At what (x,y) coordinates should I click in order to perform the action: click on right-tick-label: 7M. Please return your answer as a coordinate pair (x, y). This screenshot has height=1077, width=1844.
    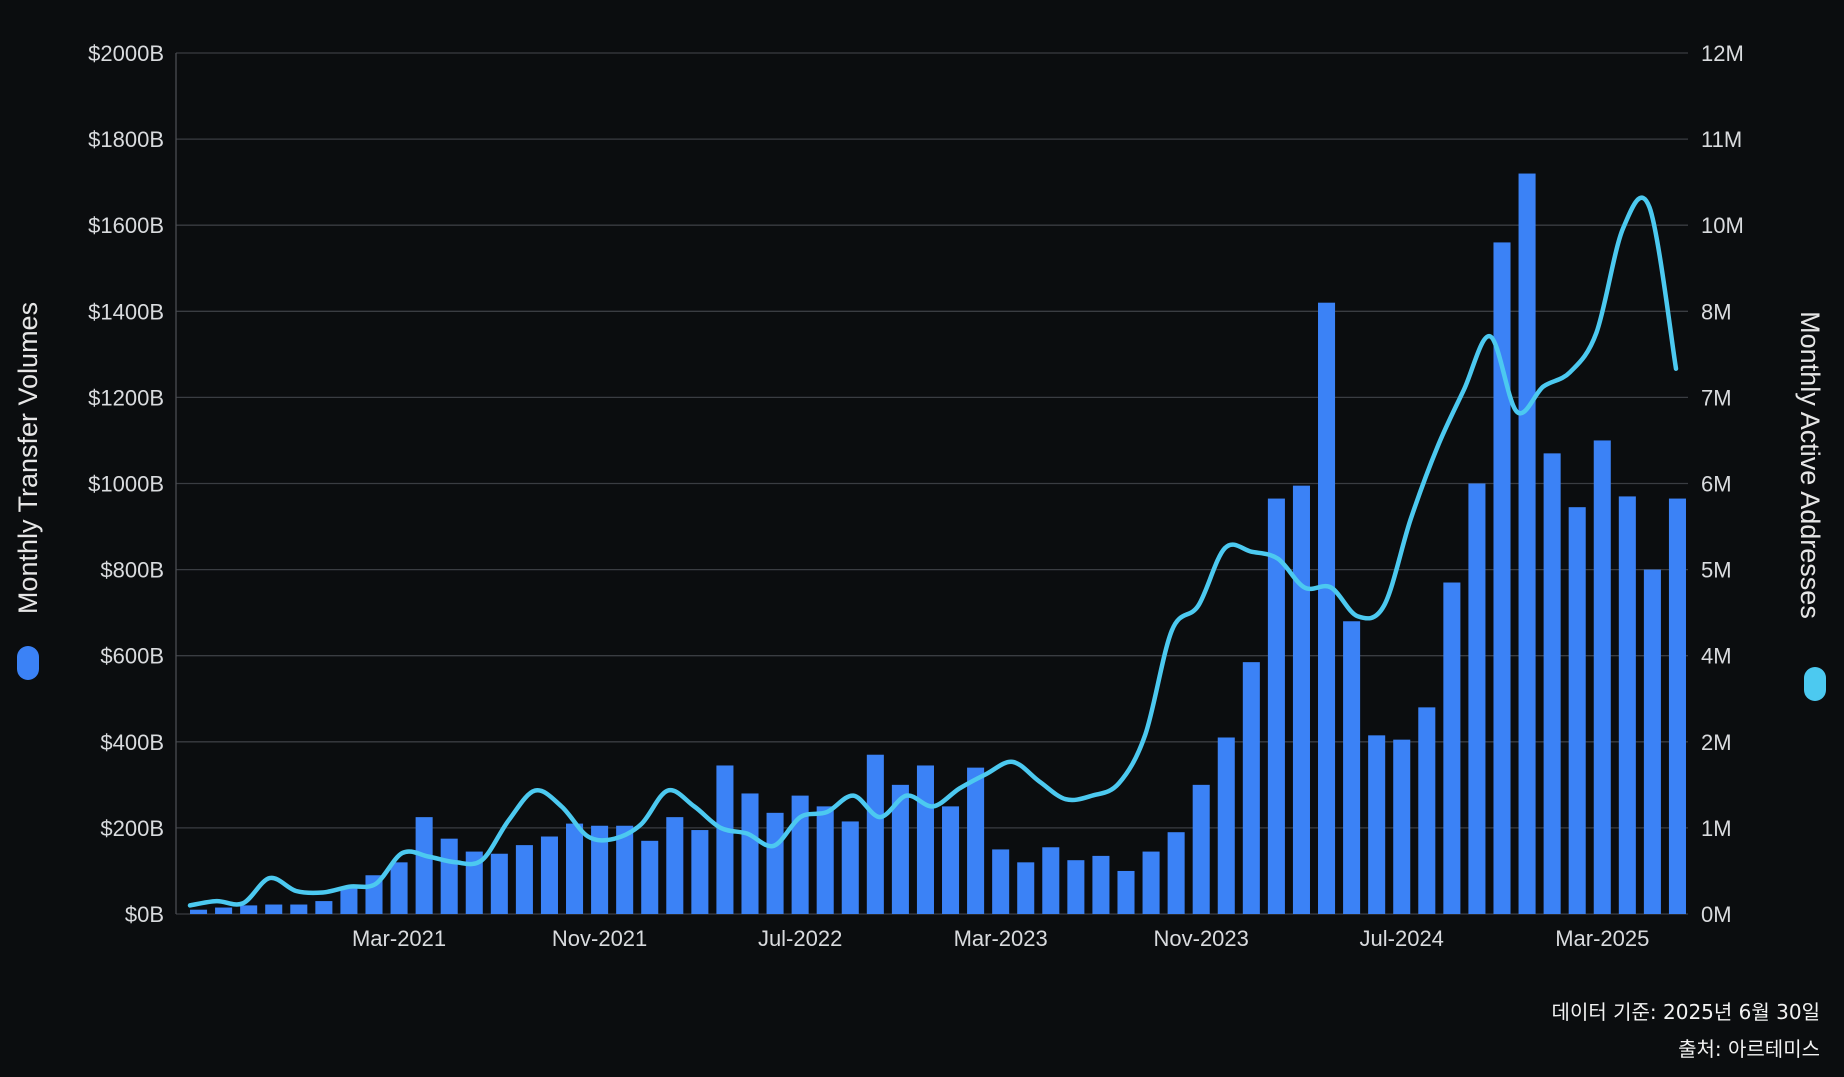
    Looking at the image, I should click on (1716, 397).